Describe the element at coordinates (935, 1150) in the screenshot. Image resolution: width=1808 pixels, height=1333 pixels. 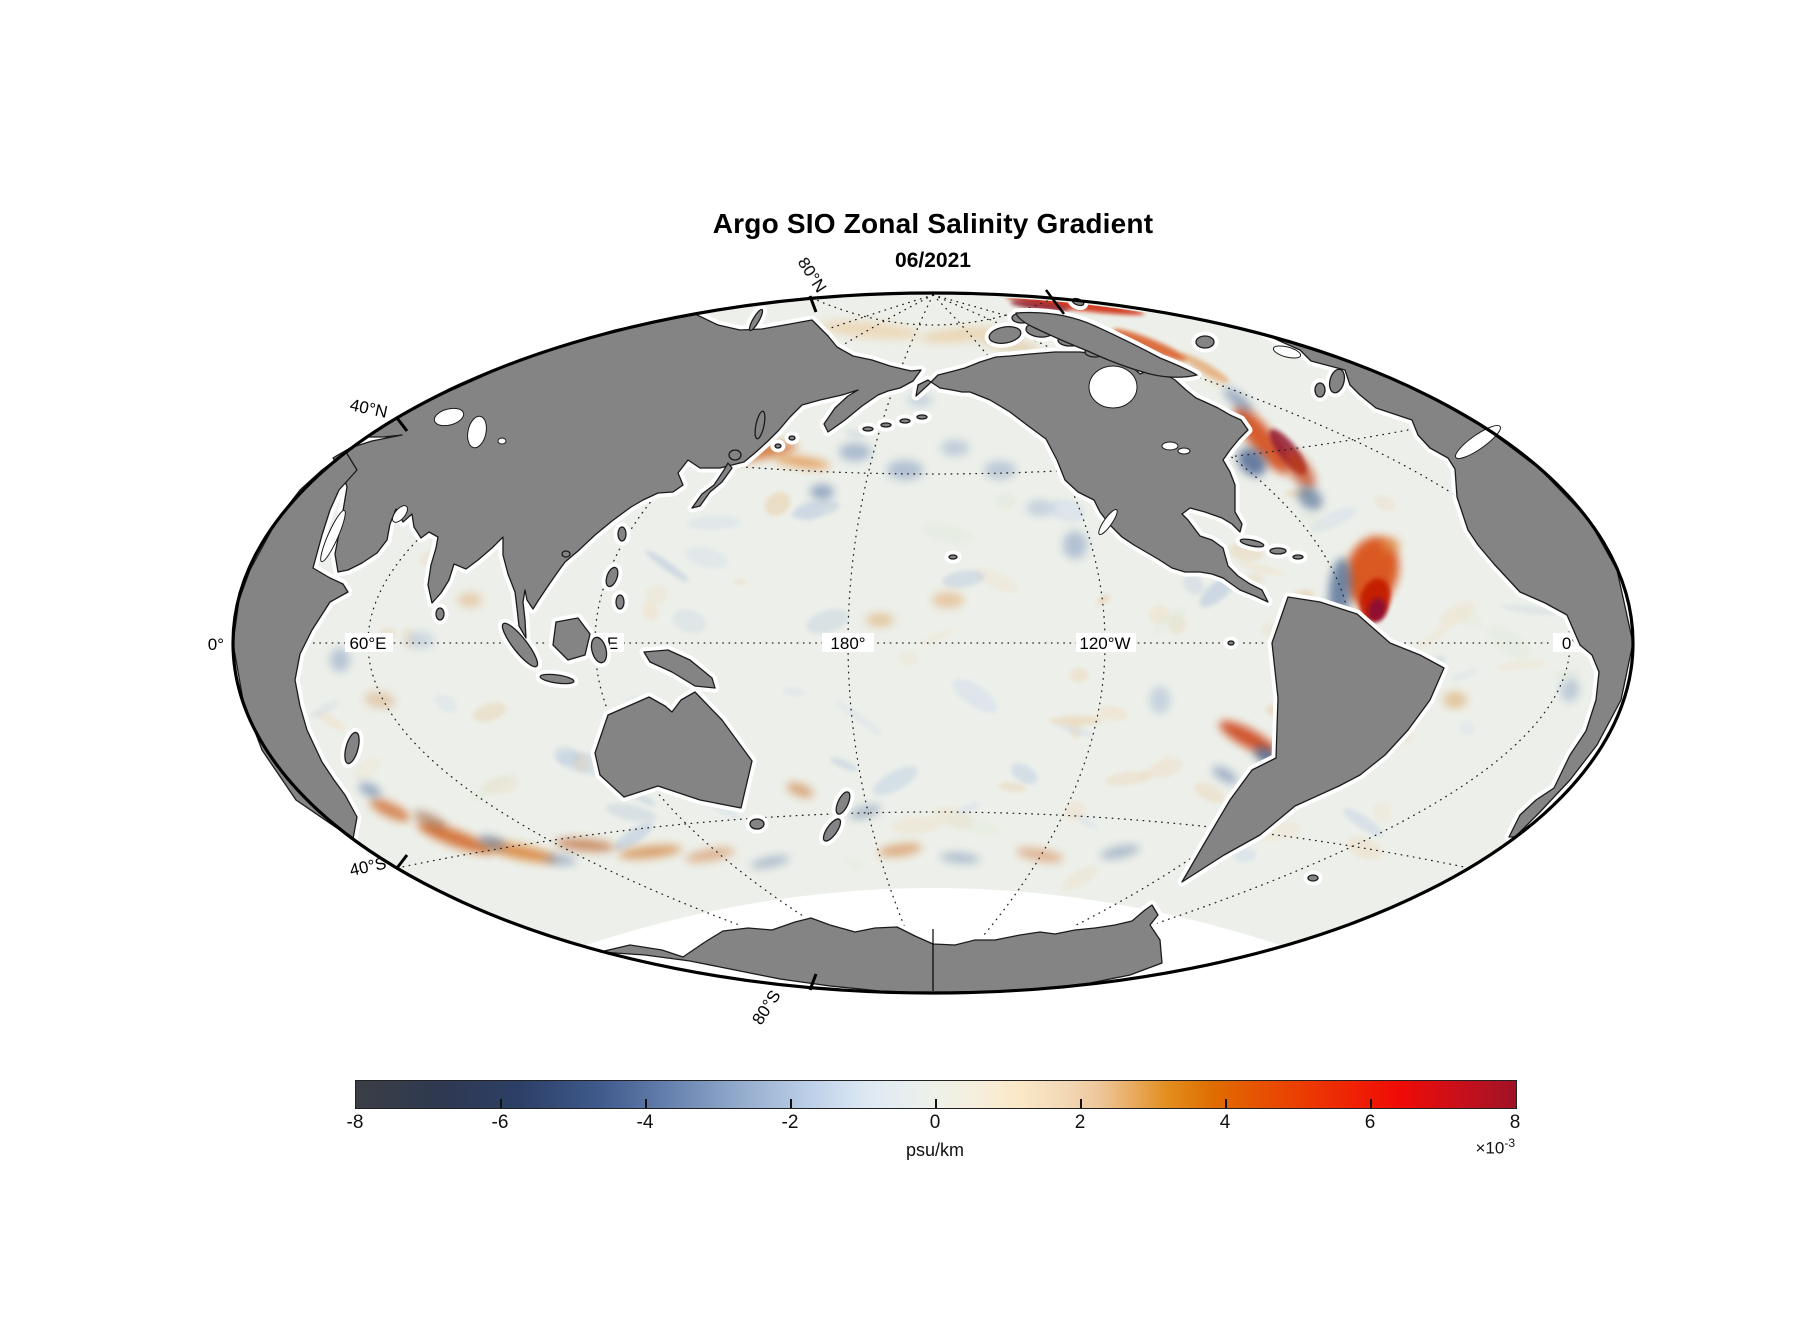
I see `colorbar-unit: psu/km` at that location.